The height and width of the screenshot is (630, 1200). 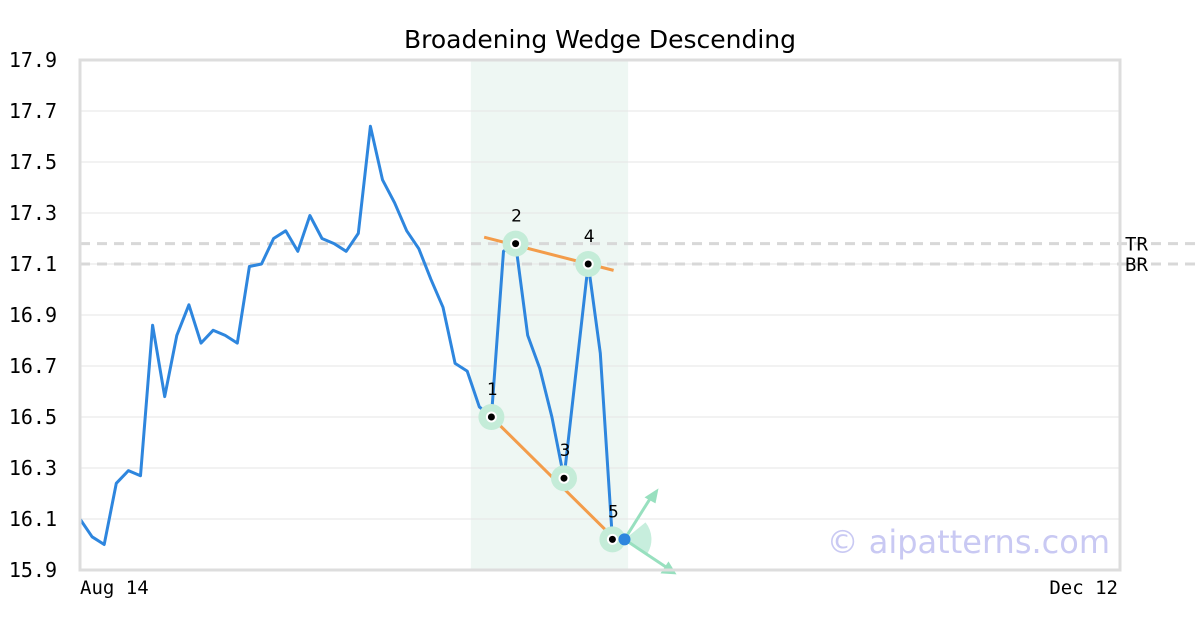 What do you see at coordinates (638, 518) in the screenshot?
I see `arrow-up-right` at bounding box center [638, 518].